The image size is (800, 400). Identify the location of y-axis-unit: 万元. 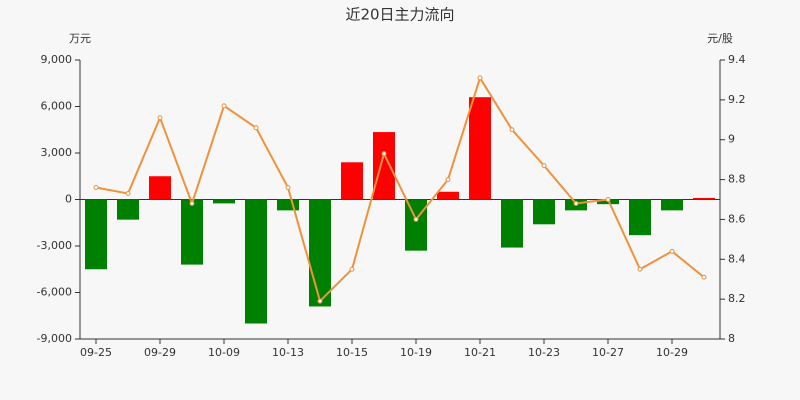
(80, 38).